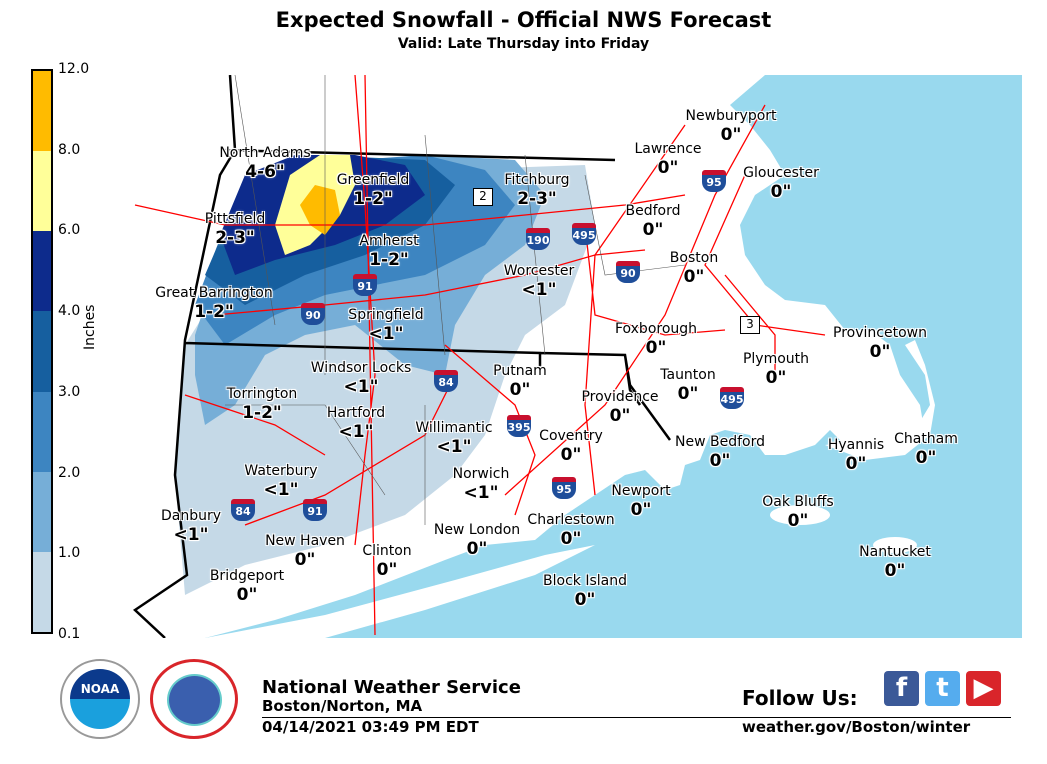 The image size is (1047, 764). Describe the element at coordinates (262, 394) in the screenshot. I see `city-label: Torrington` at that location.